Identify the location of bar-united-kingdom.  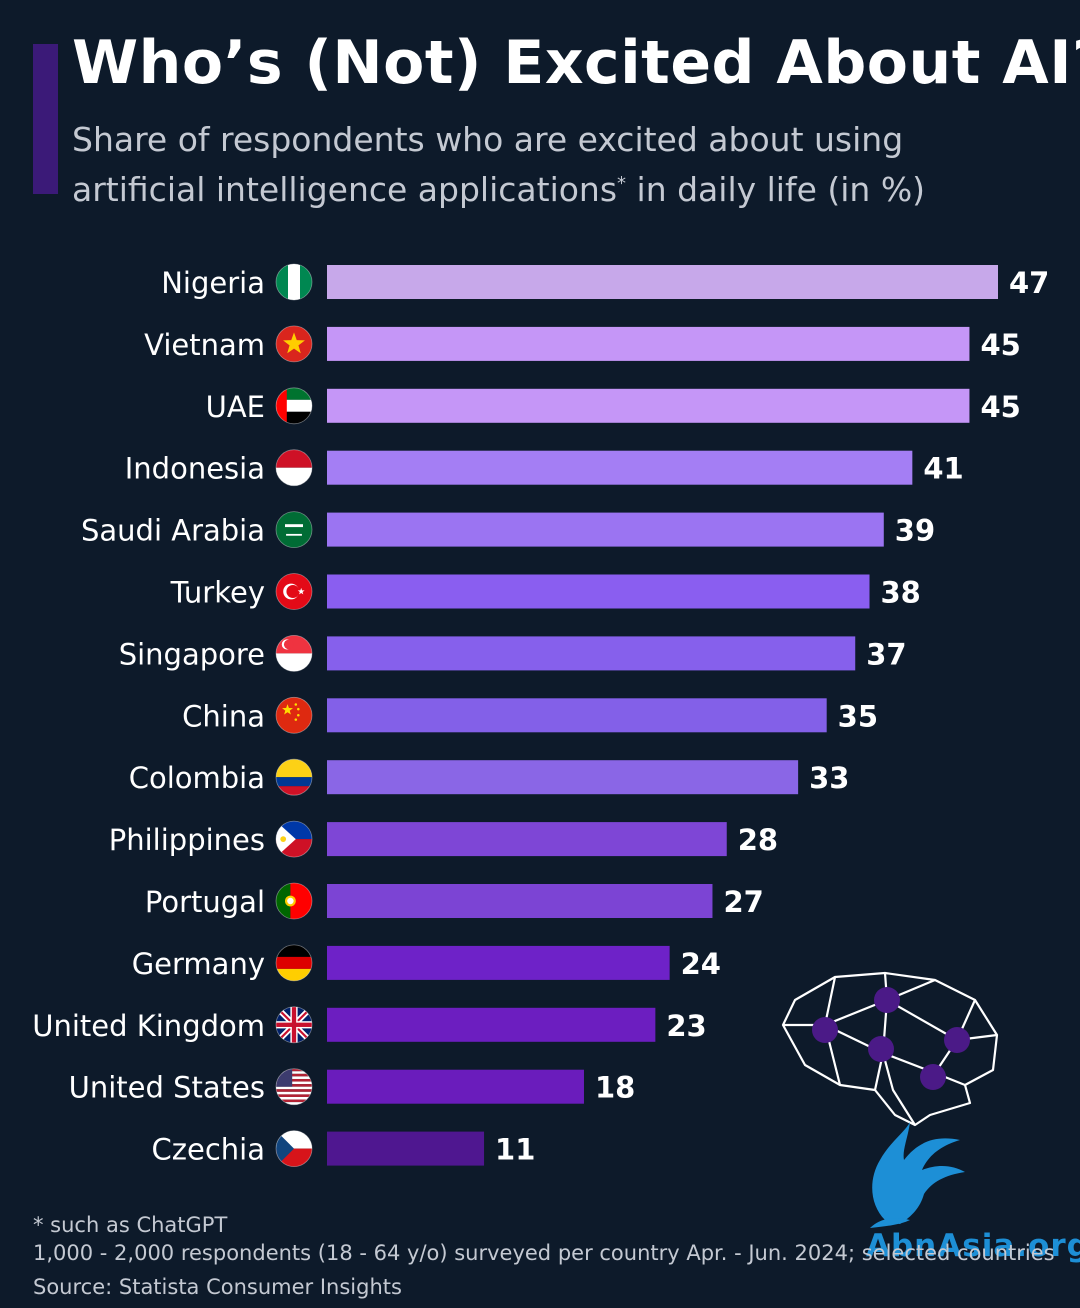
(491, 1024).